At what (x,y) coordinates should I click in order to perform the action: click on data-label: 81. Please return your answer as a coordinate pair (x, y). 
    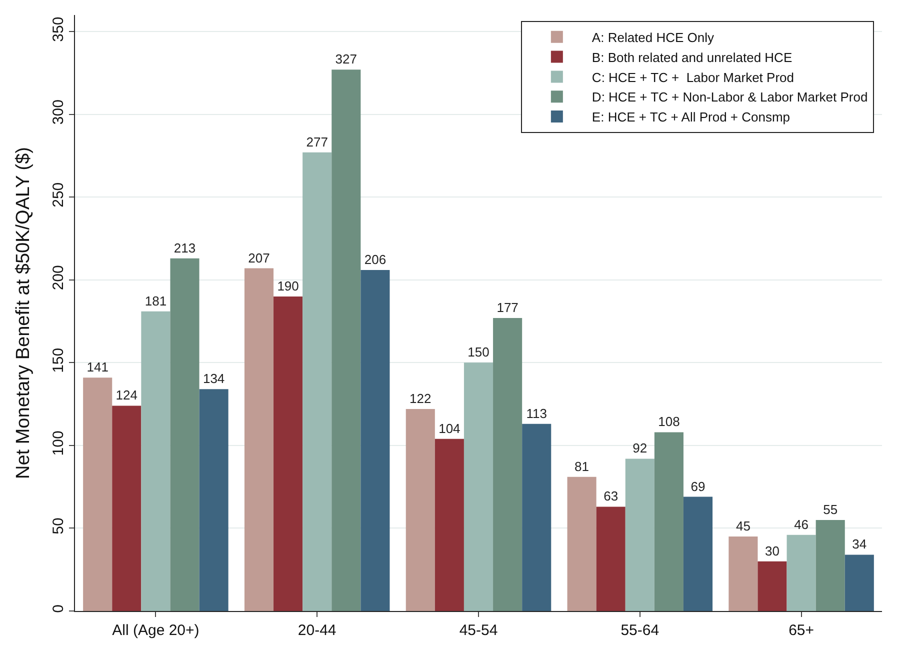
    Looking at the image, I should click on (582, 466).